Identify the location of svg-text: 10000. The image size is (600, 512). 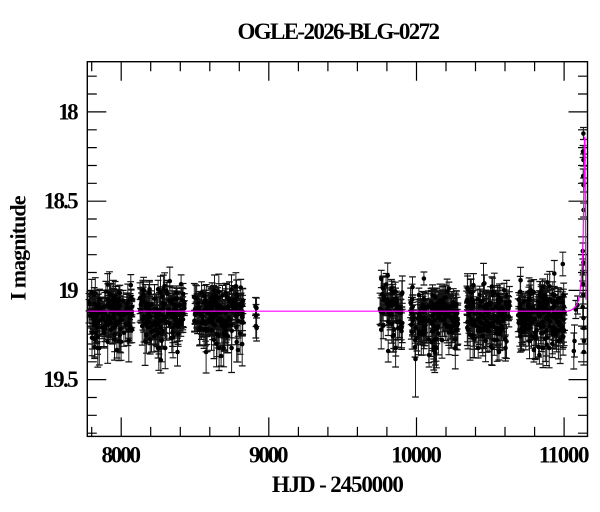
(416, 455).